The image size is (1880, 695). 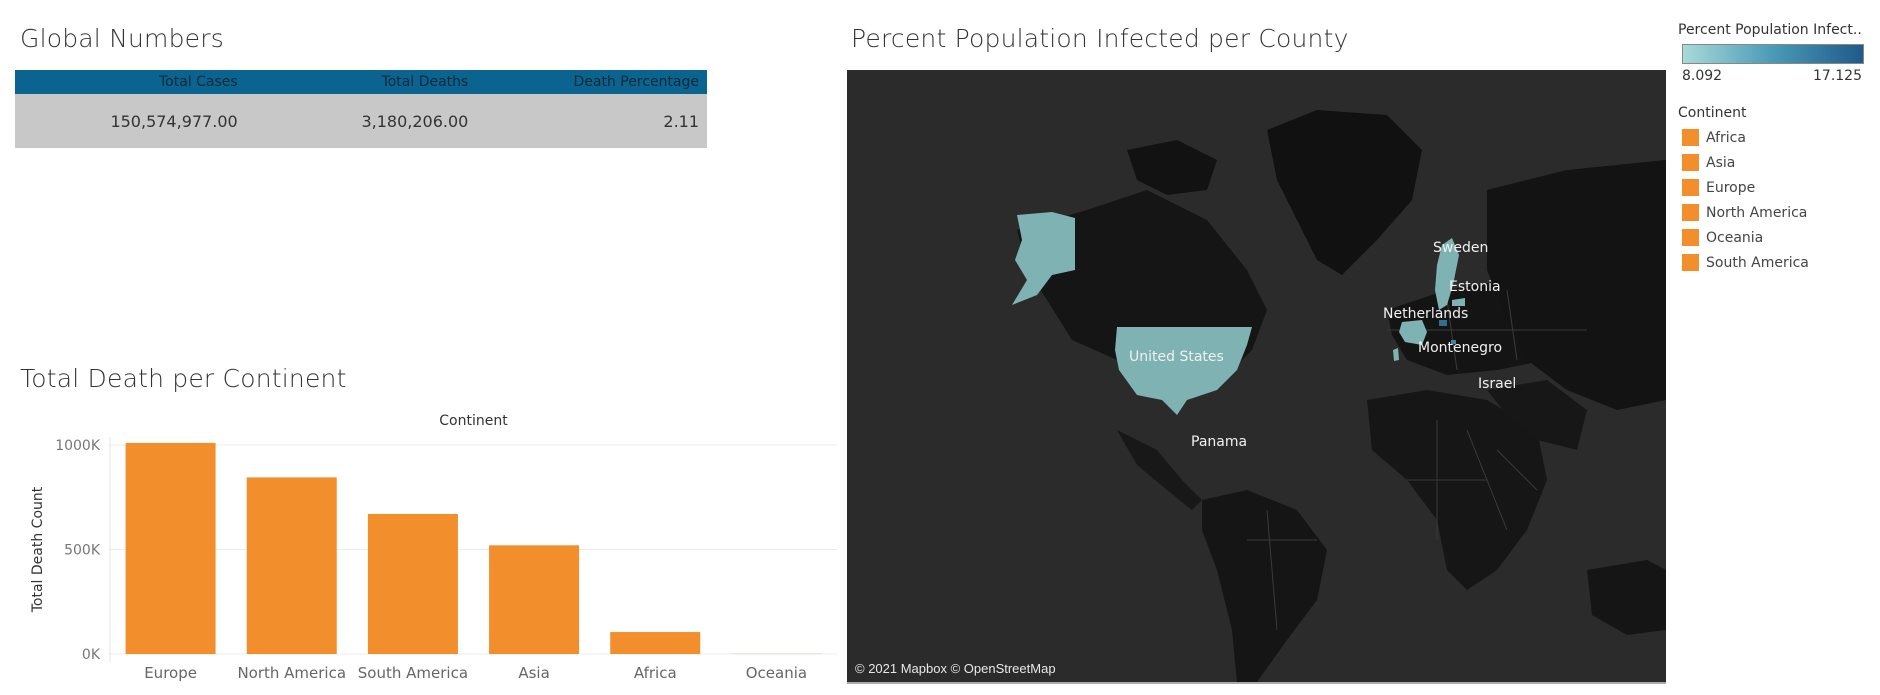 What do you see at coordinates (1453, 342) in the screenshot?
I see `region-montenegro` at bounding box center [1453, 342].